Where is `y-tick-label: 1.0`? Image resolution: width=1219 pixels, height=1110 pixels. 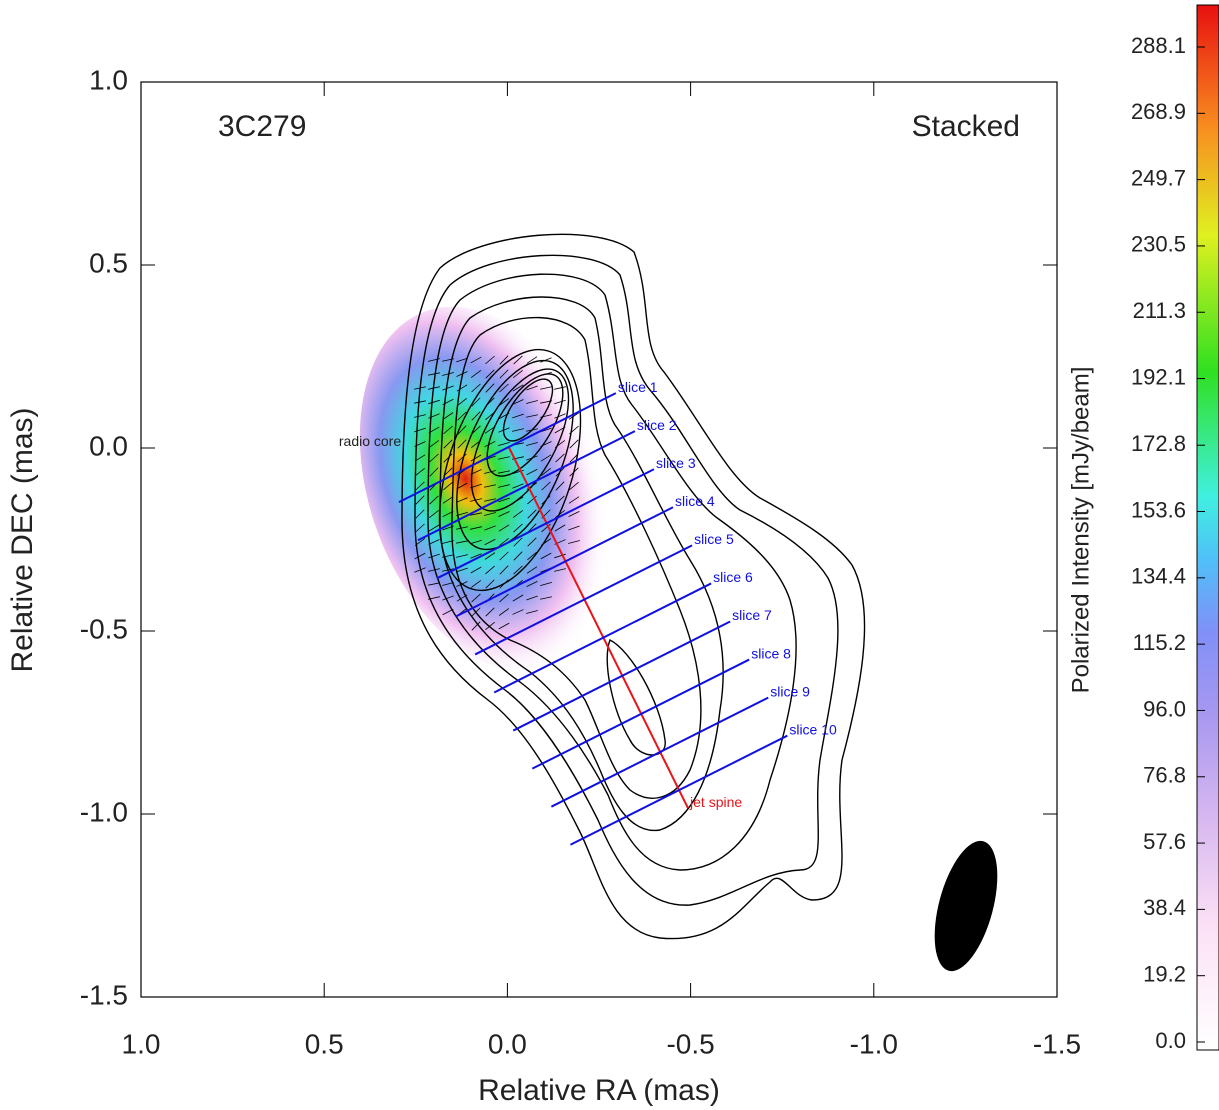 y-tick-label: 1.0 is located at coordinates (108, 79).